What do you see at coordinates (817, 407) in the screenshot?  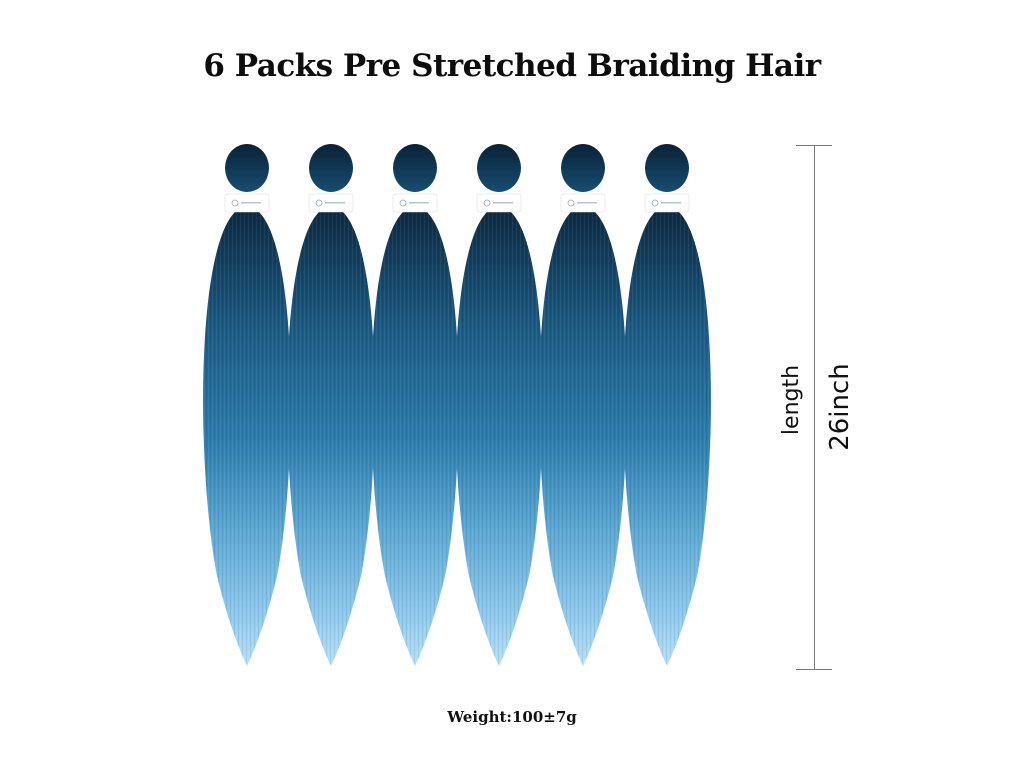 I see `length-measure-bracket` at bounding box center [817, 407].